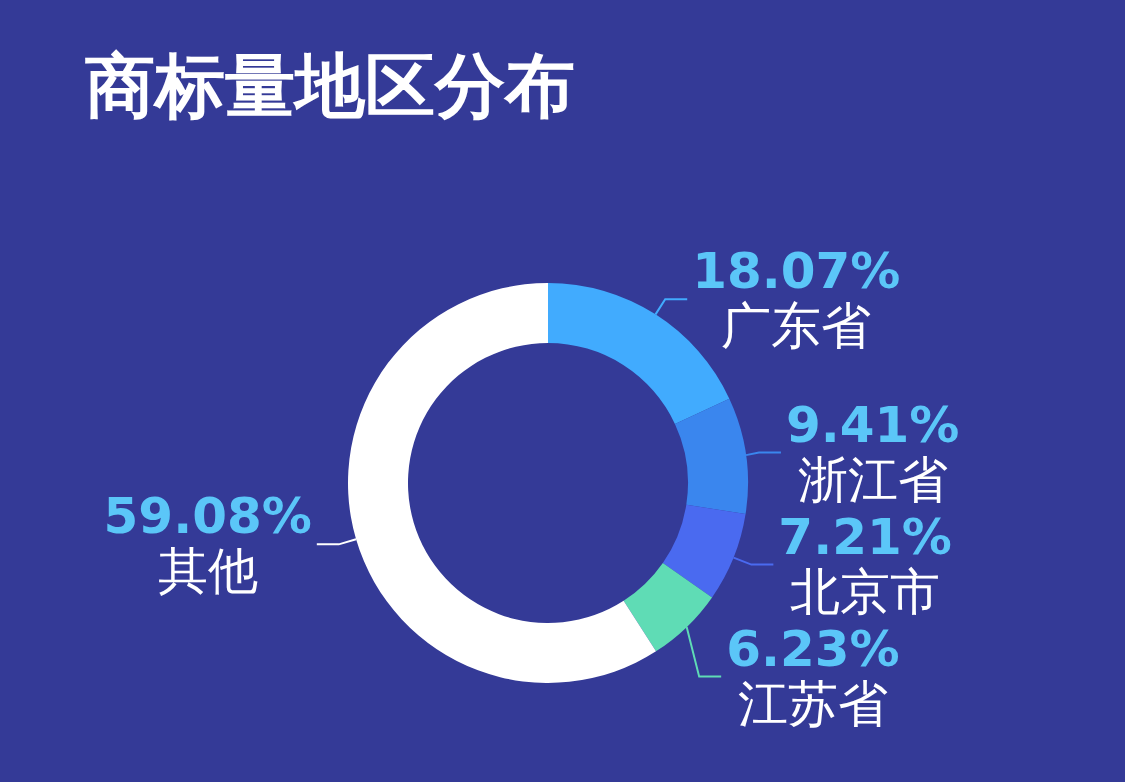 The image size is (1125, 782). What do you see at coordinates (330, 86) in the screenshot?
I see `chart-title: 商标量地区分布` at bounding box center [330, 86].